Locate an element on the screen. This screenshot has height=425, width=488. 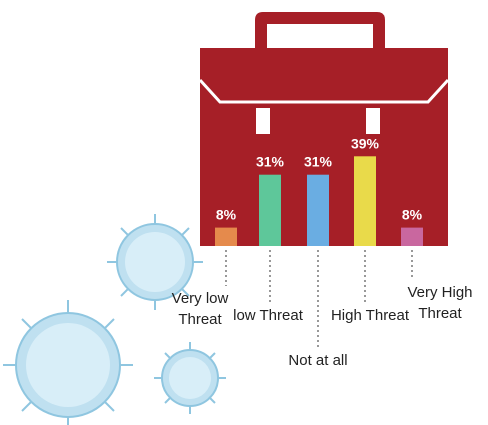
value-label: 39% is located at coordinates (365, 143).